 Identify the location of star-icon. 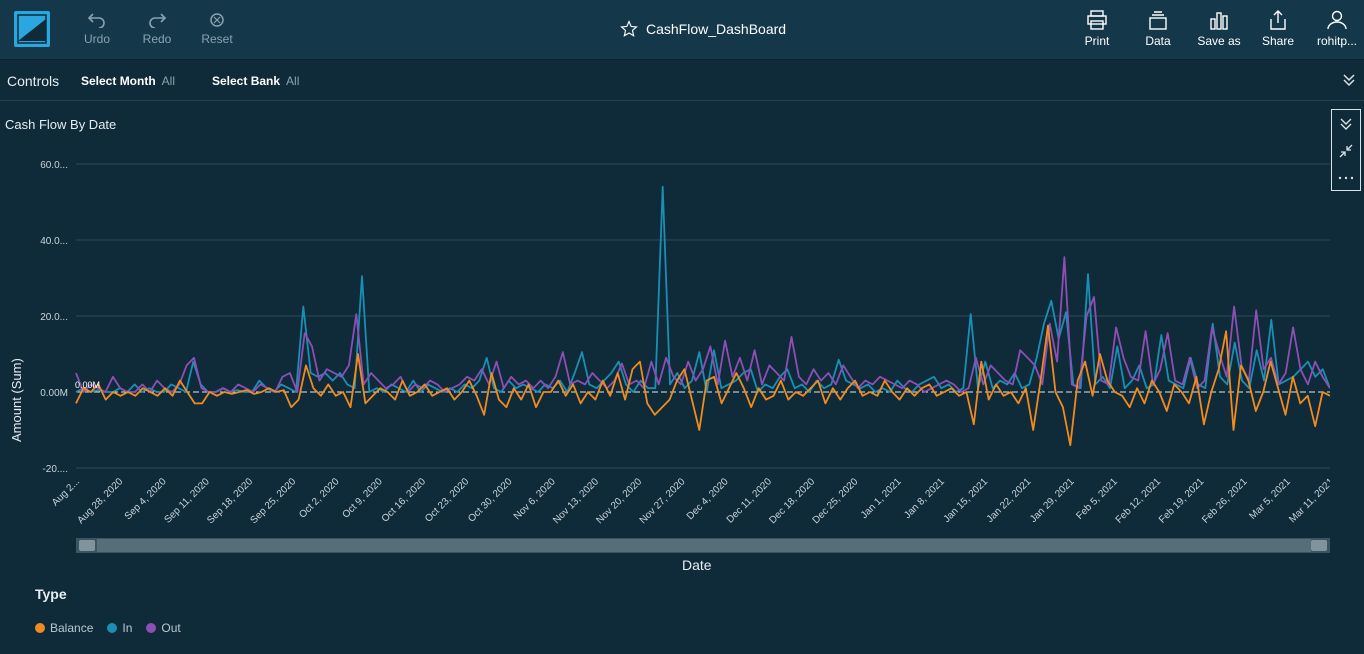
(629, 29).